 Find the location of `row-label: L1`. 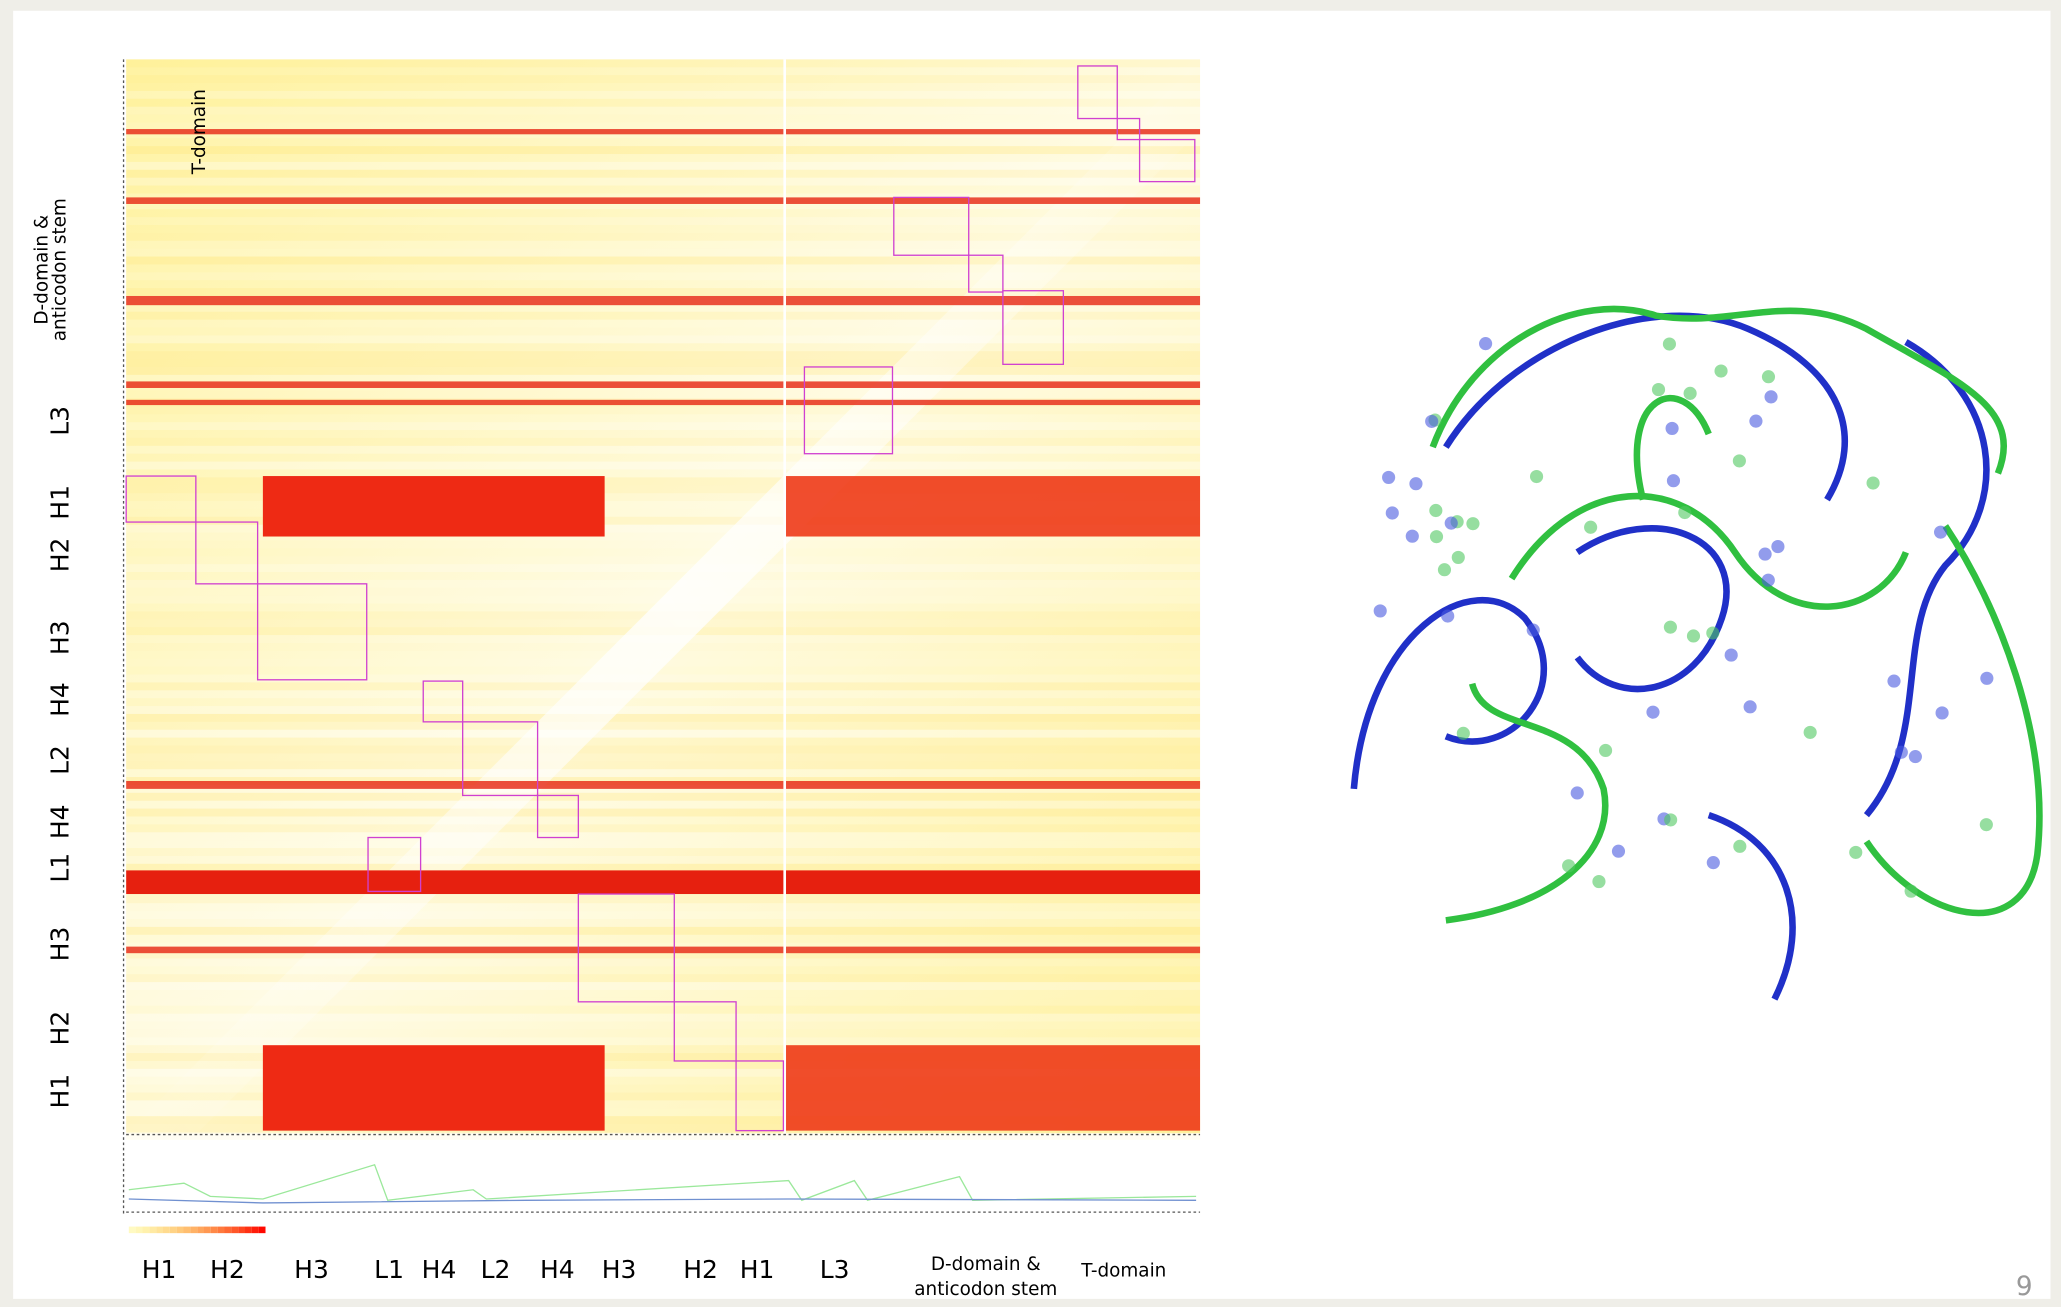

row-label: L1 is located at coordinates (59, 868).